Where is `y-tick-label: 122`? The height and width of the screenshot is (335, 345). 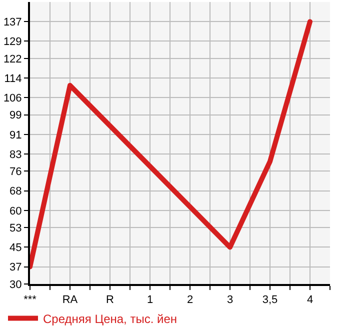
y-tick-label: 122 is located at coordinates (12, 59).